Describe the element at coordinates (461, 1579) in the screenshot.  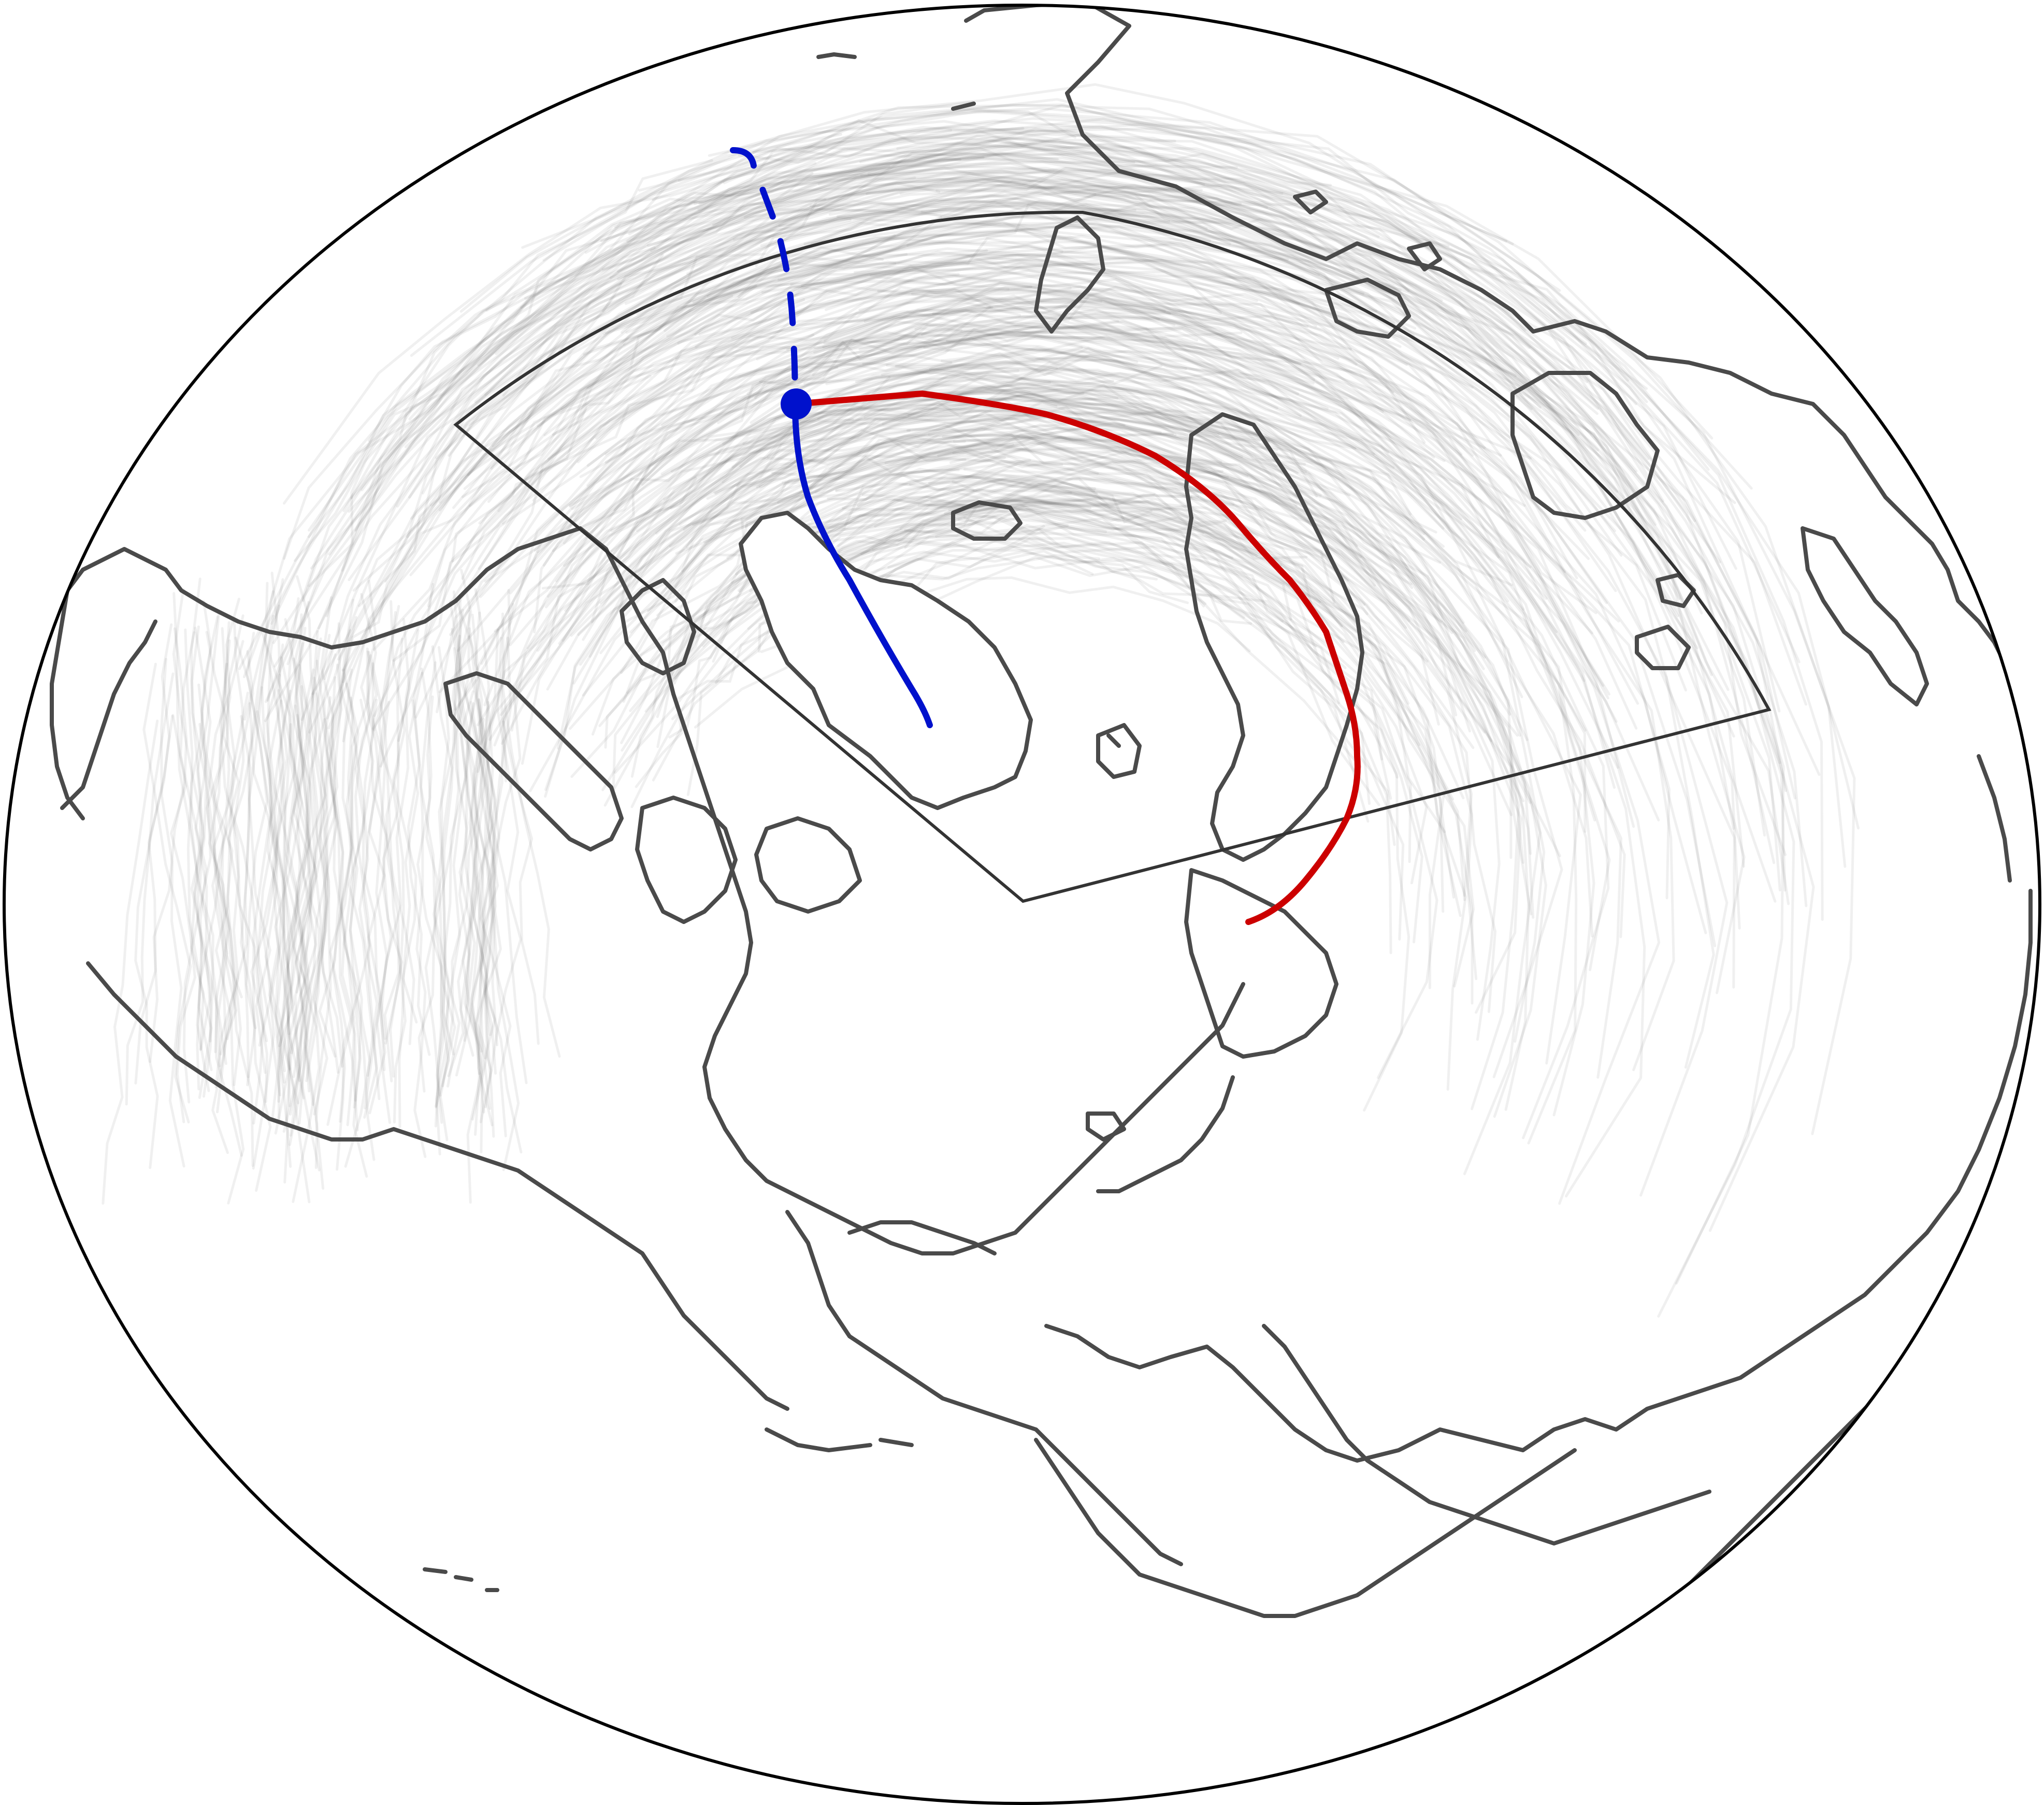
I see `coastline-pacific-islands` at that location.